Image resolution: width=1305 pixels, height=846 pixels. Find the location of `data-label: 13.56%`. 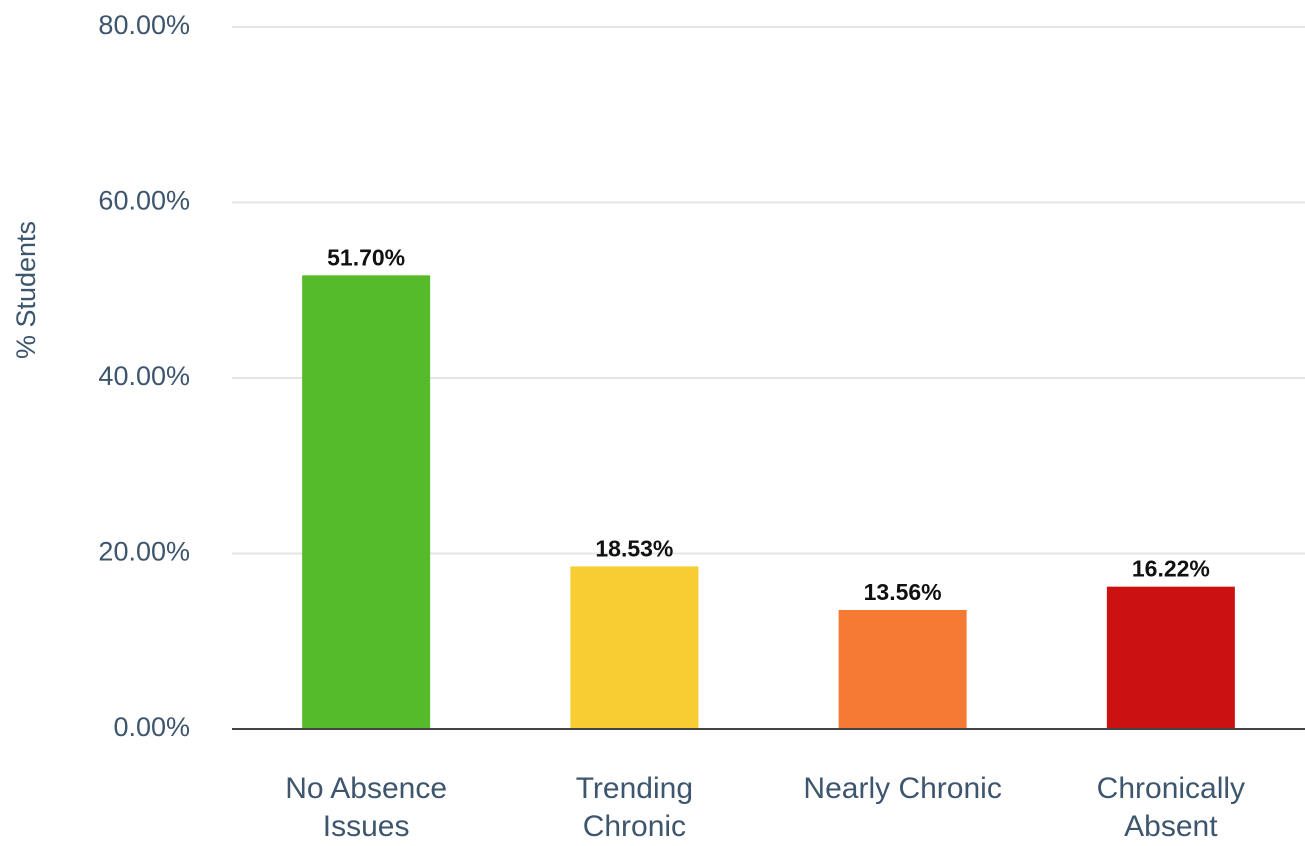

data-label: 13.56% is located at coordinates (903, 592).